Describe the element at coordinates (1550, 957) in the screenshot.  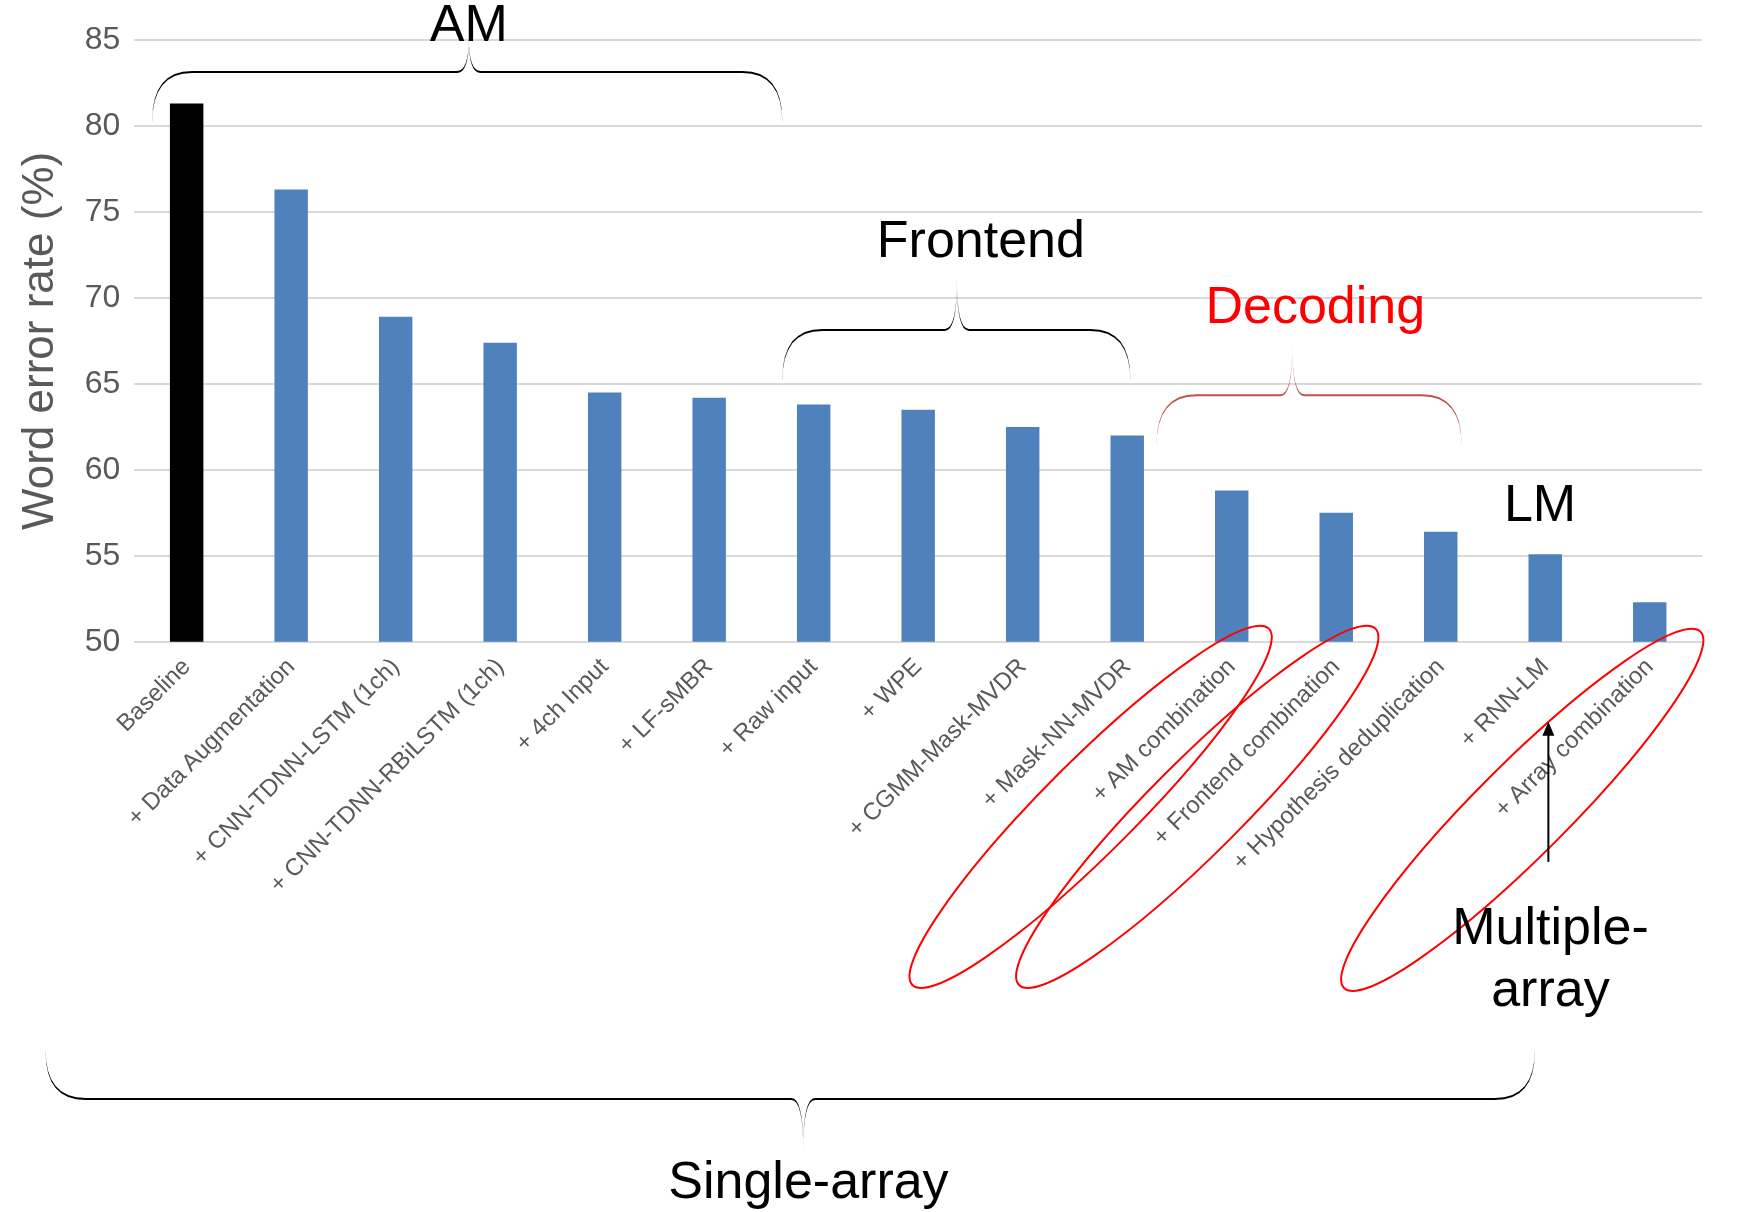
I see `text: Multiple-array` at that location.